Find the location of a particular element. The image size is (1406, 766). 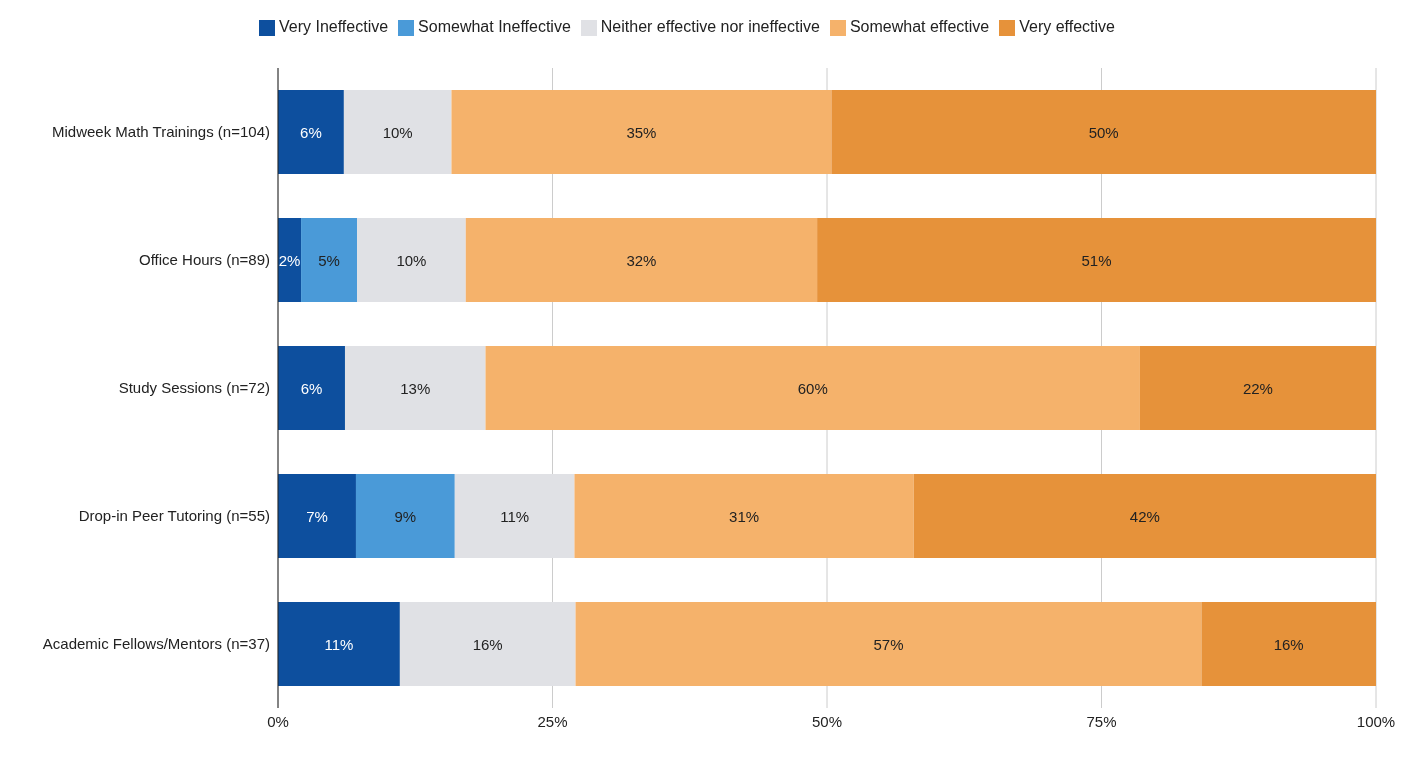

data-label: 51% is located at coordinates (1096, 260).